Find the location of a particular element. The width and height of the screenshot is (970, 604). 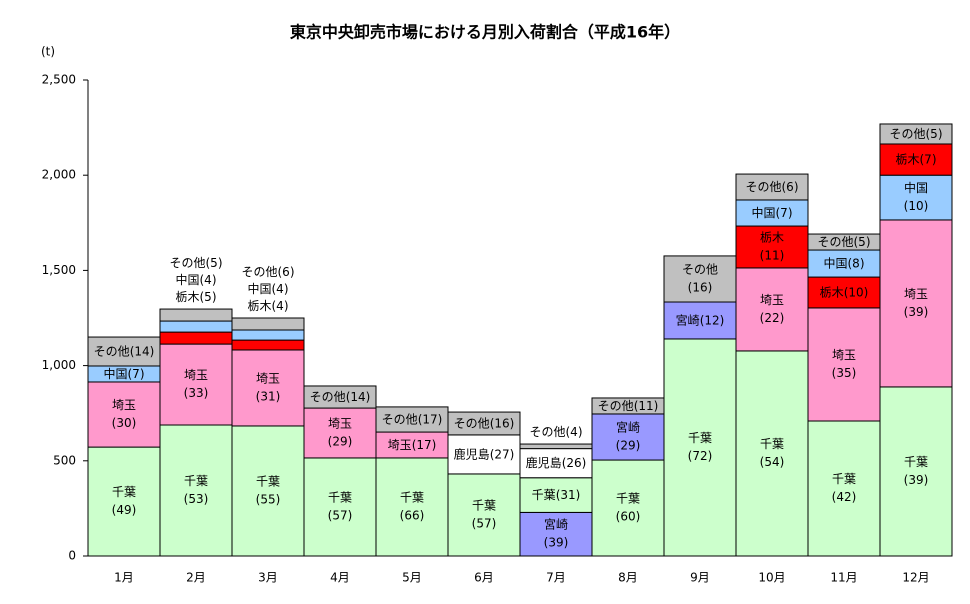

data-label: その他(14) is located at coordinates (124, 351).